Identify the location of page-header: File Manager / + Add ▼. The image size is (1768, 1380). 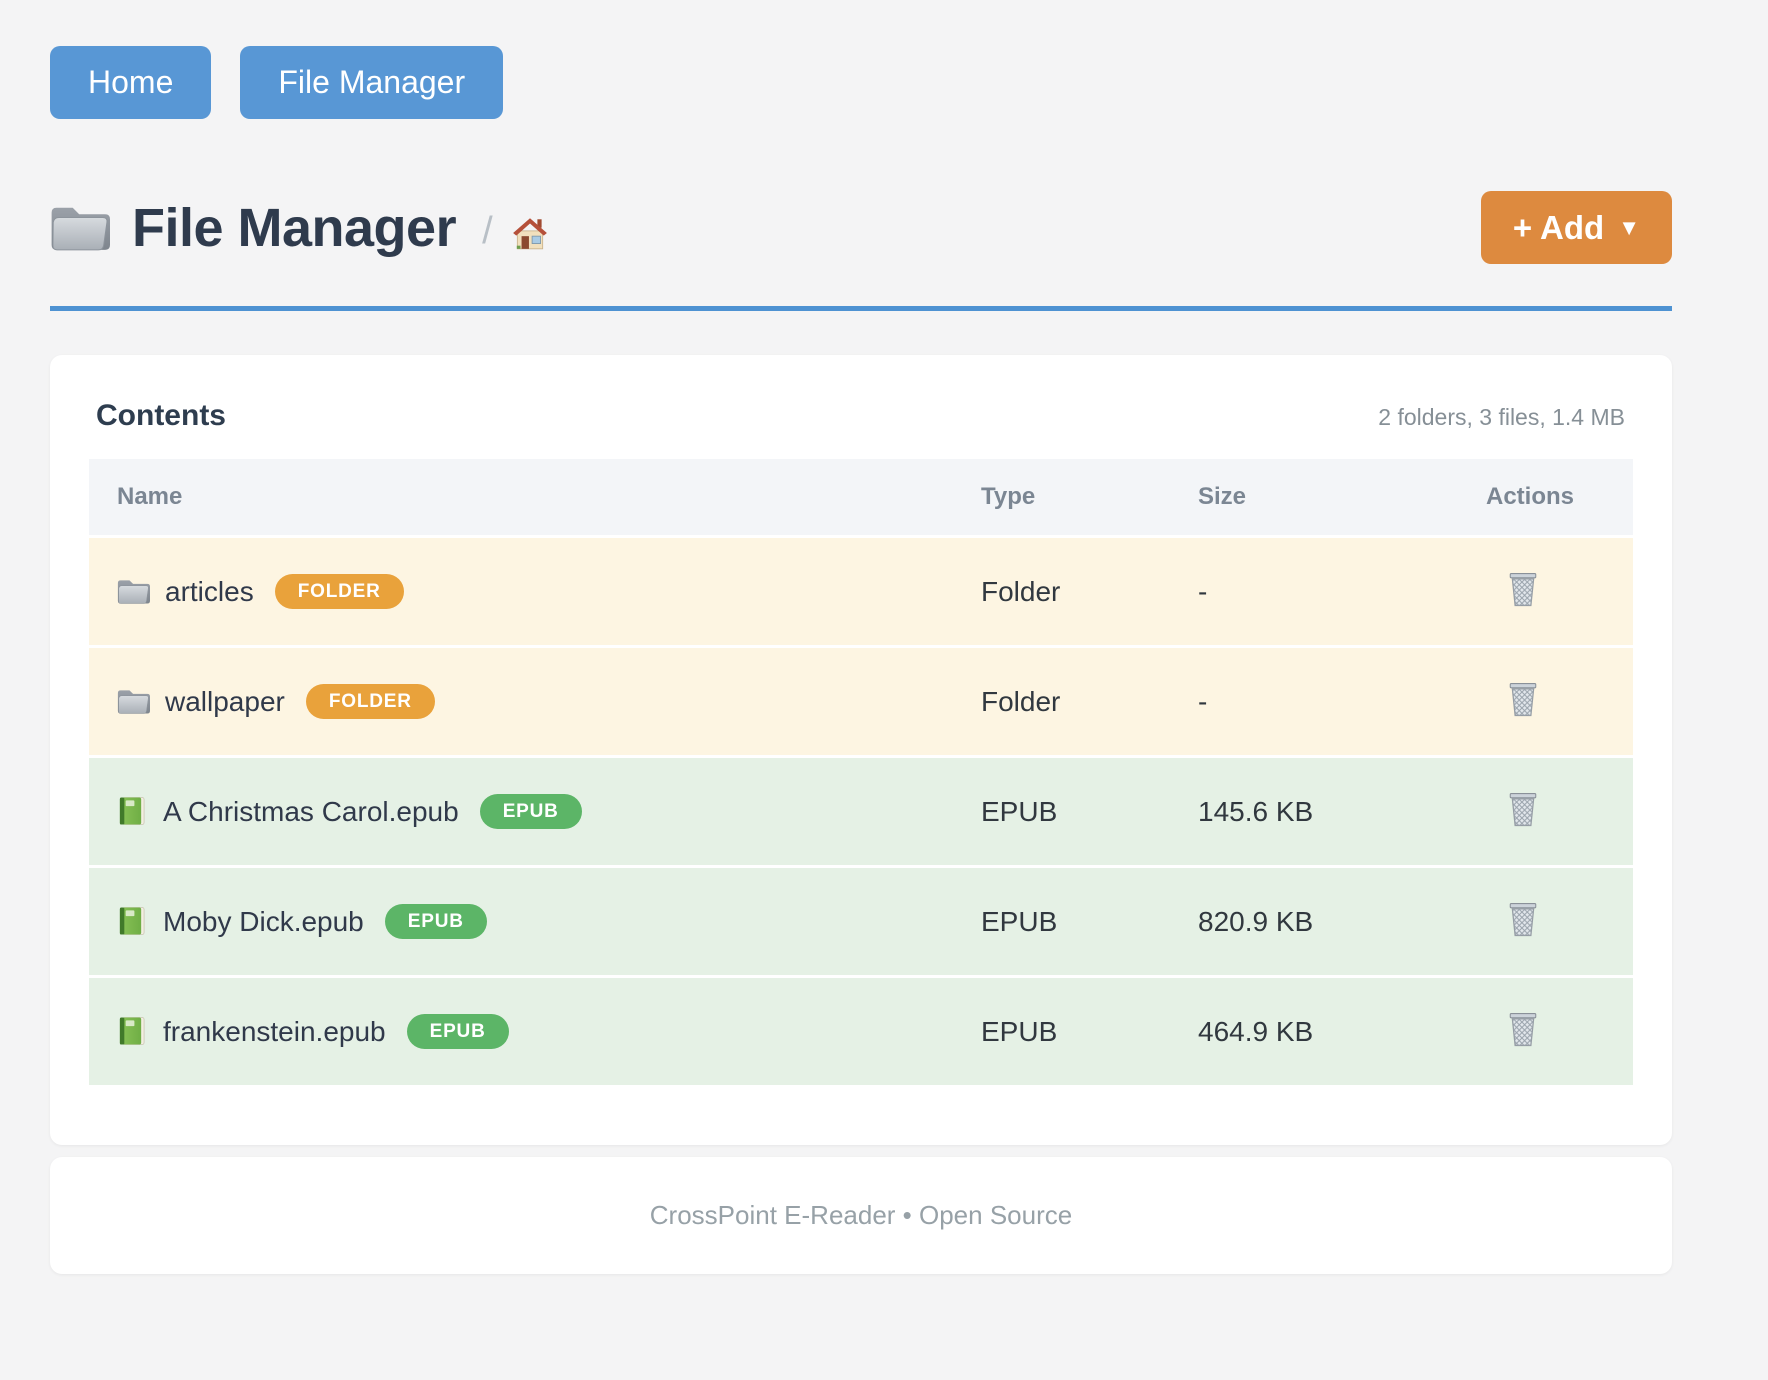
(861, 227).